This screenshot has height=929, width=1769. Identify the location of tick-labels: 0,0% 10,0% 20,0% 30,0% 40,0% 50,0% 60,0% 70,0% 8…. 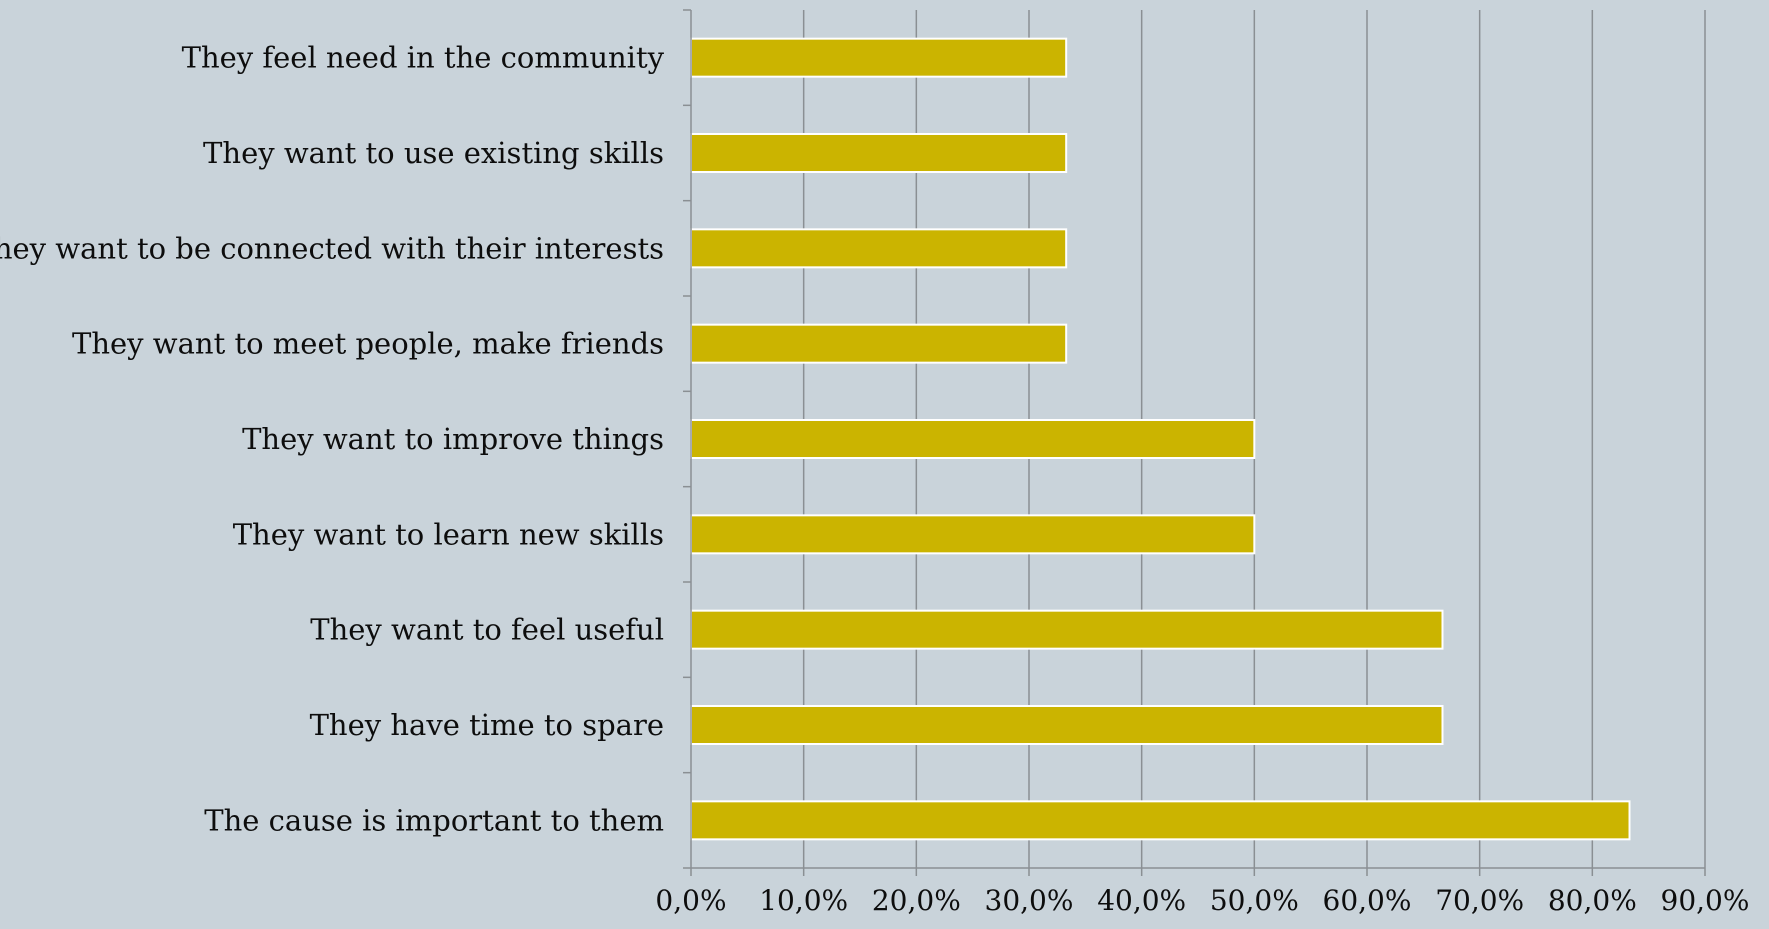
(1202, 900).